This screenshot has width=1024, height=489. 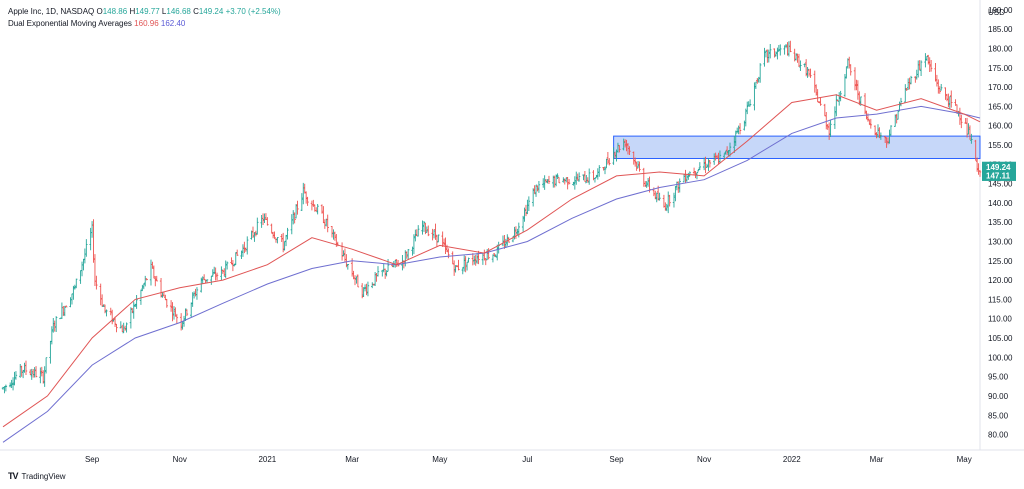 What do you see at coordinates (196, 11) in the screenshot?
I see `legend-close-label: C` at bounding box center [196, 11].